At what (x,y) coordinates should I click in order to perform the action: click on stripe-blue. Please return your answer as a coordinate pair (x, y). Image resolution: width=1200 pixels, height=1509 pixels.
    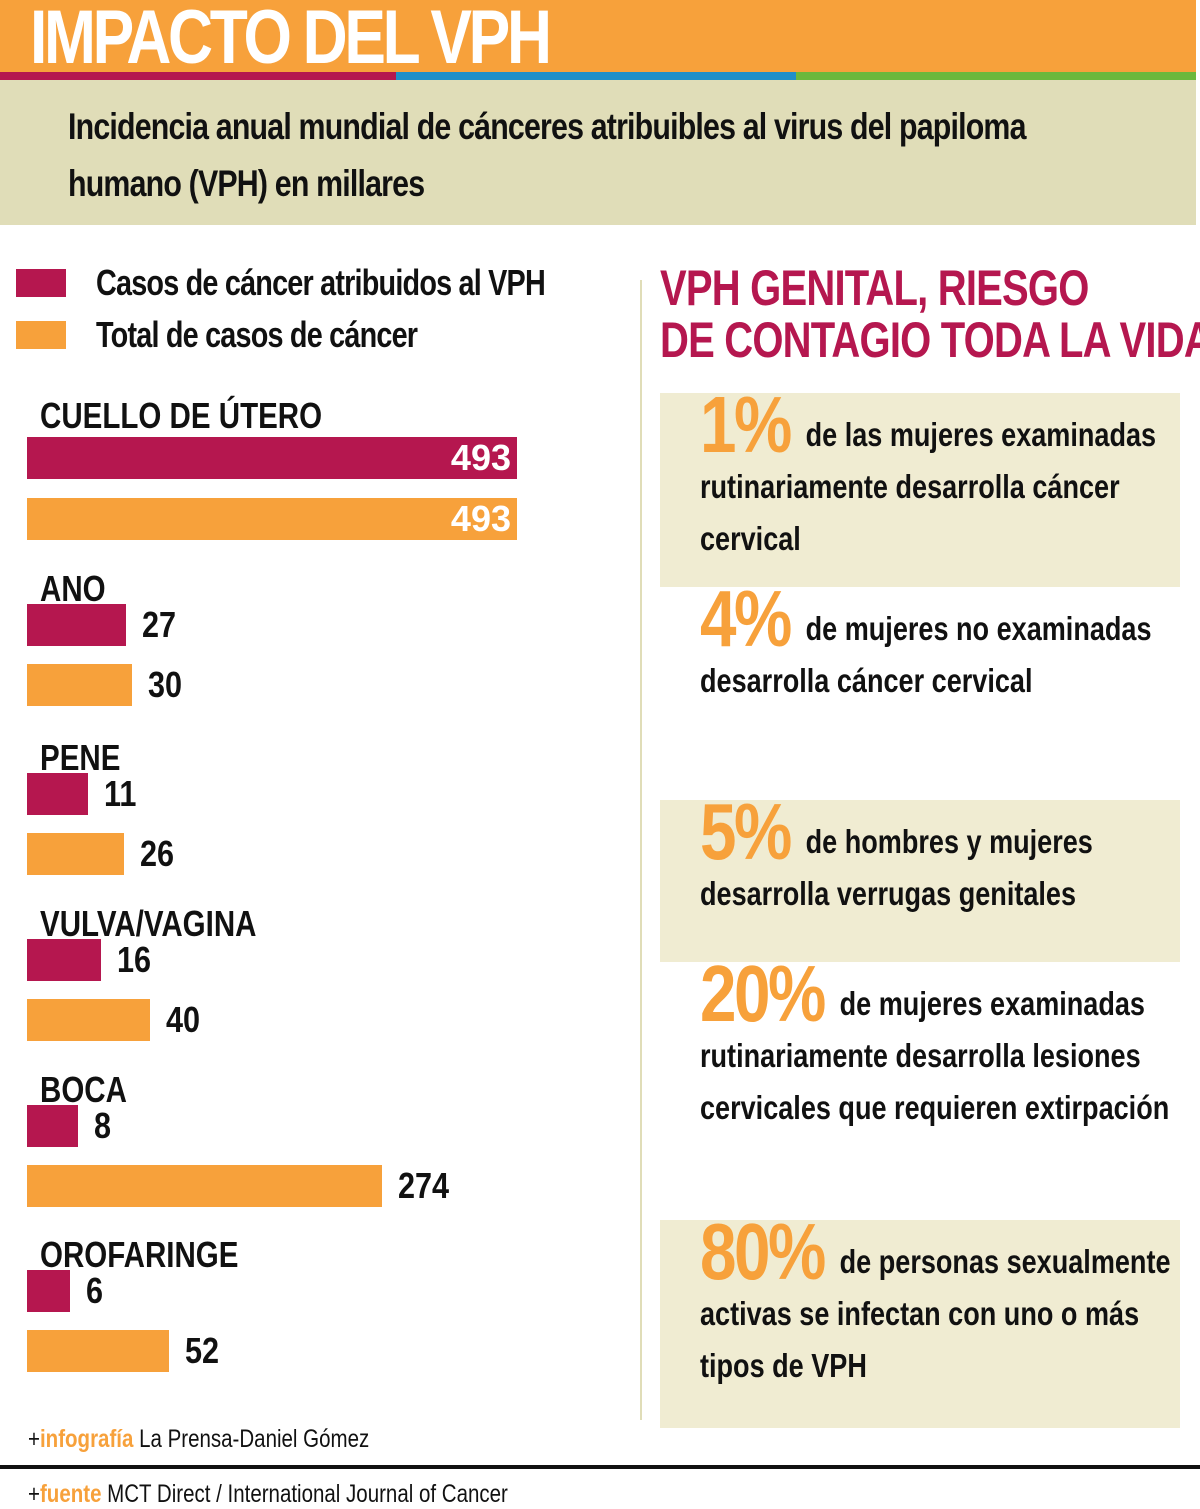
    Looking at the image, I should click on (596, 76).